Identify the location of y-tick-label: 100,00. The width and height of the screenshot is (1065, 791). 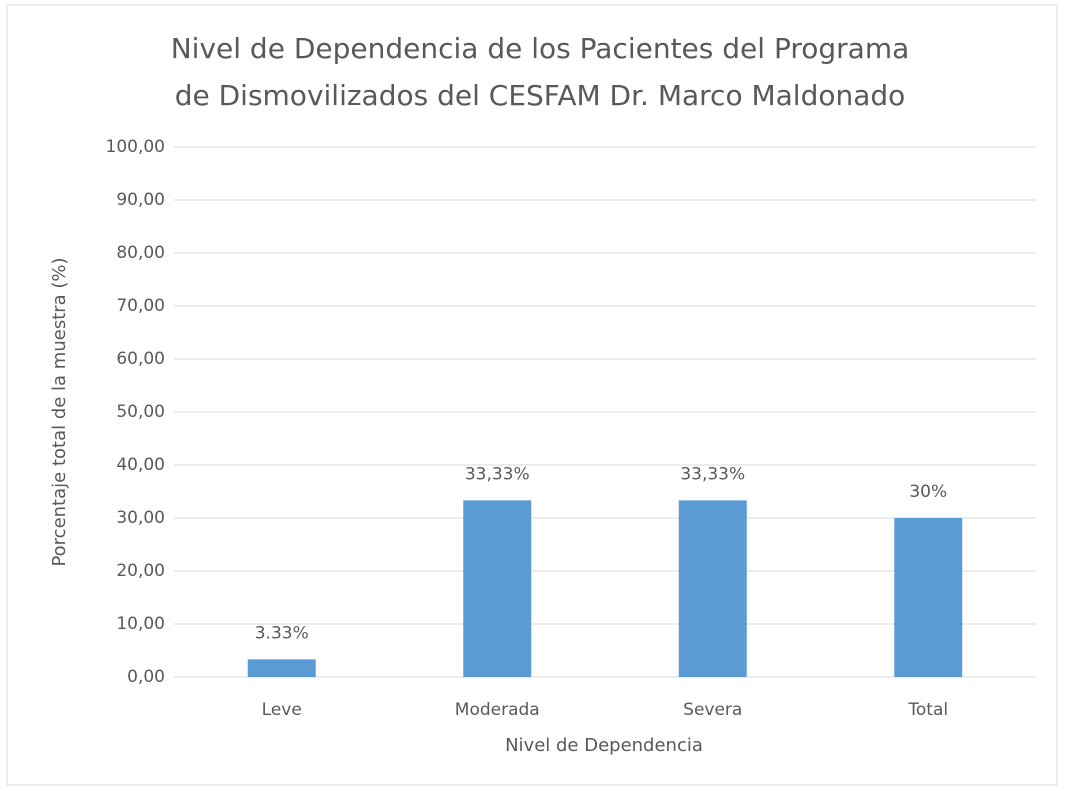
(135, 147).